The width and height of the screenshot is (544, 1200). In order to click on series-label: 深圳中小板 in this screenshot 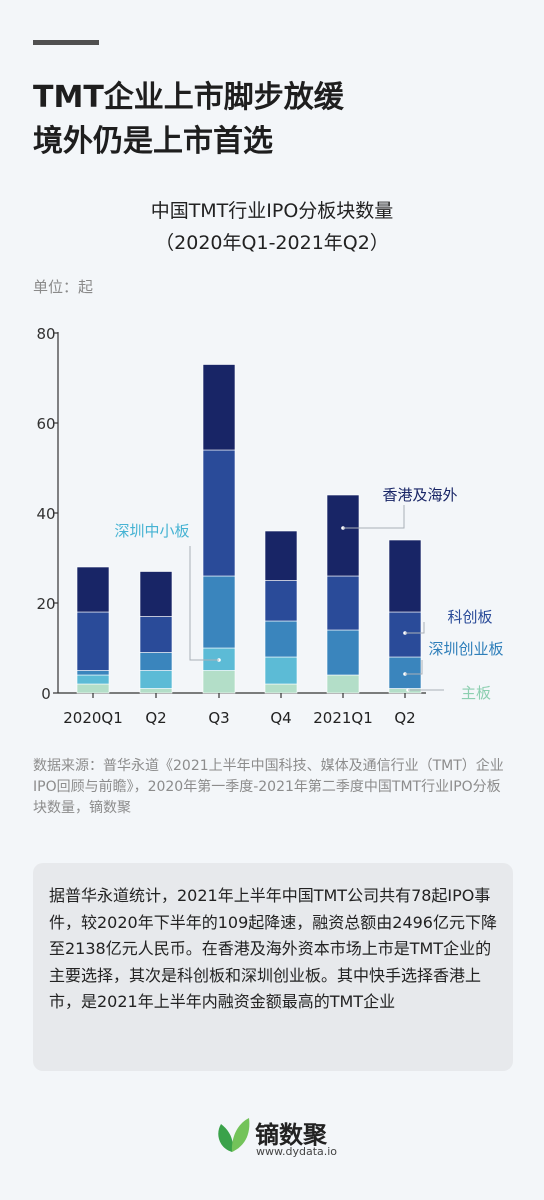, I will do `click(151, 531)`.